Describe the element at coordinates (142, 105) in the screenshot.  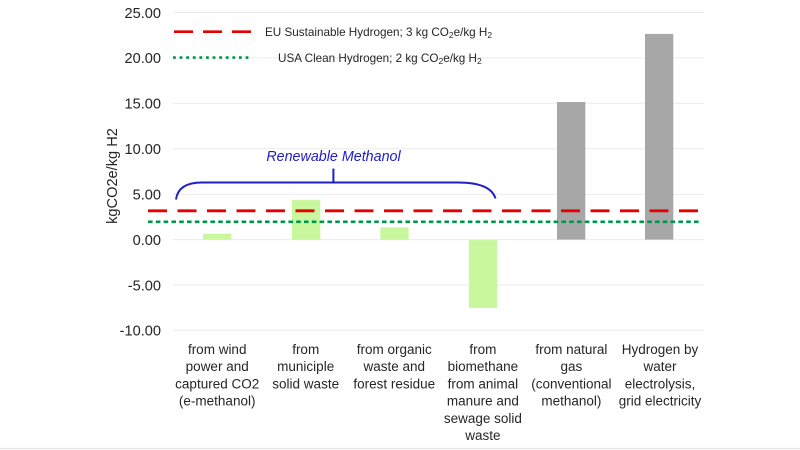
I see `svg-text: 15.00` at that location.